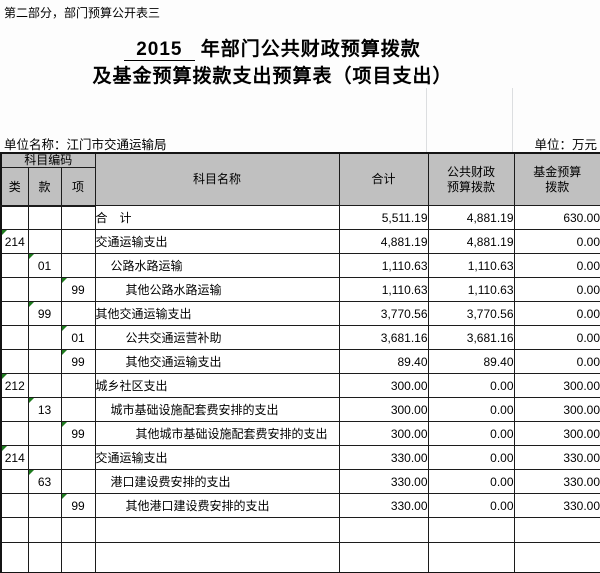  I want to click on cell-code-section: 63, so click(44, 481).